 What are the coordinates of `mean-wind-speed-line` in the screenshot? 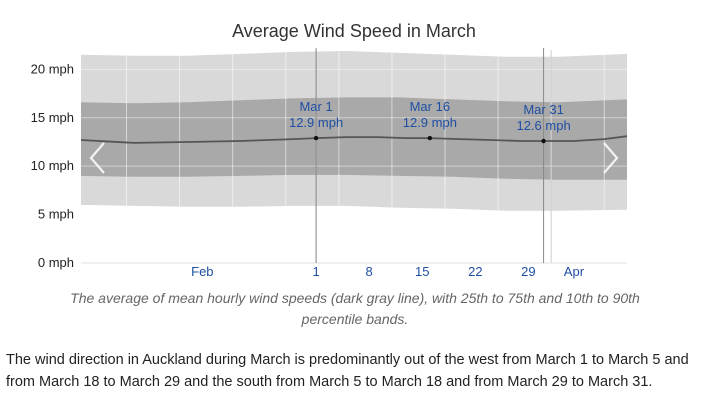 It's located at (354, 139).